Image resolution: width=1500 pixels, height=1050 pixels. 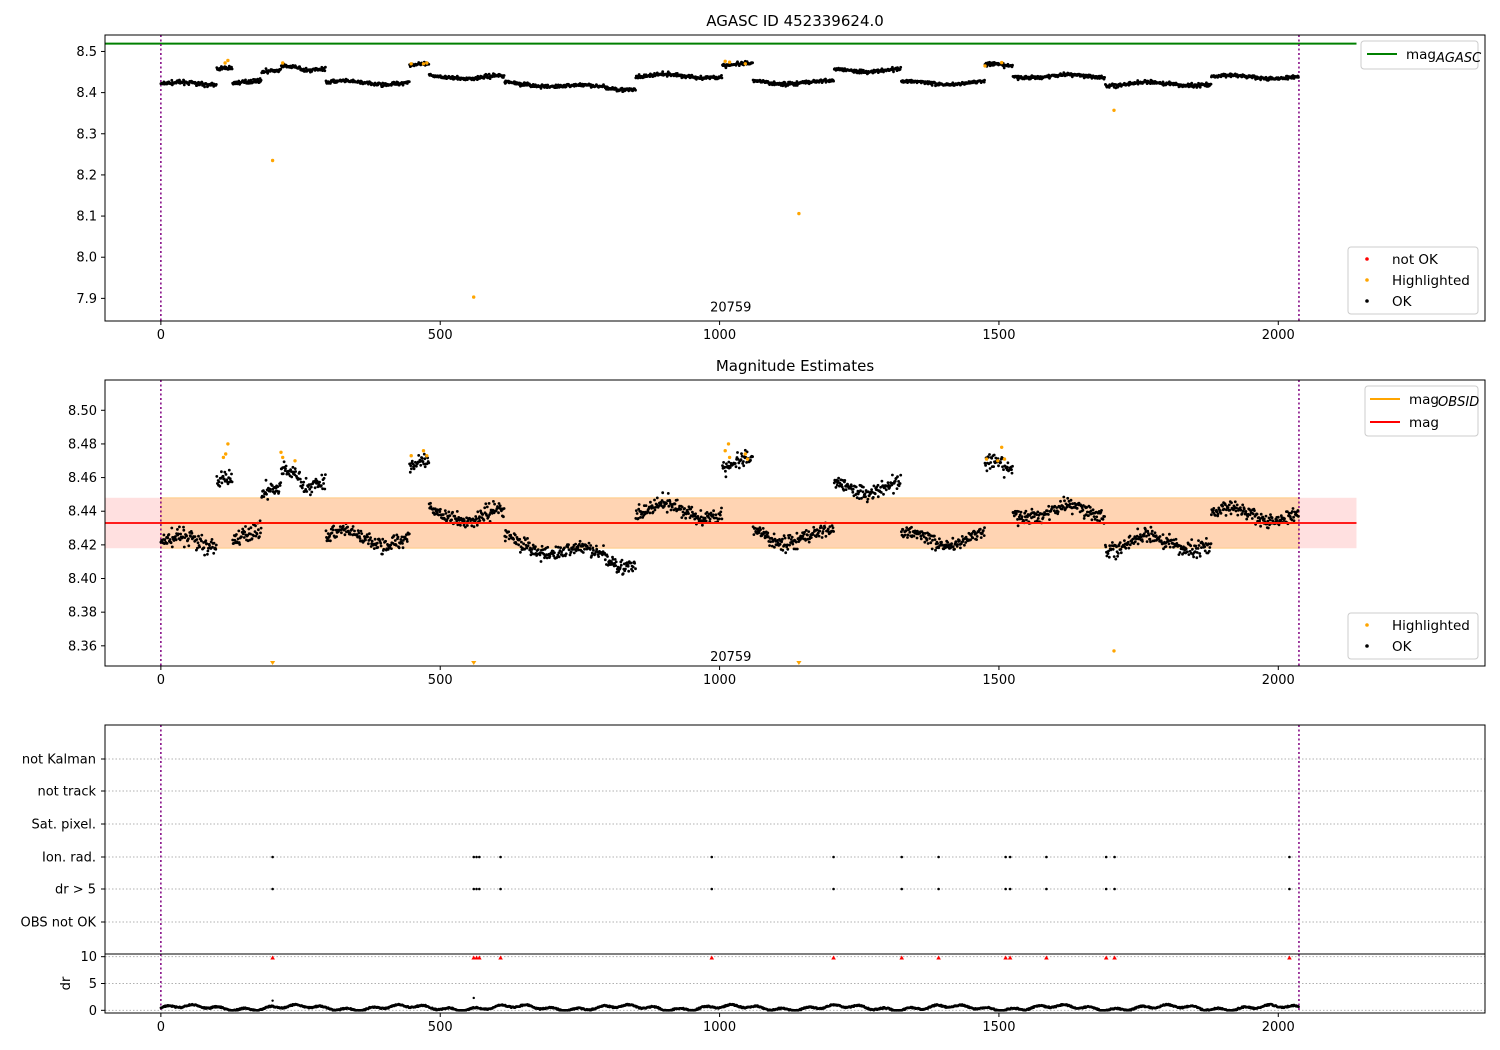 I want to click on x-tick-label: 1500, so click(x=998, y=335).